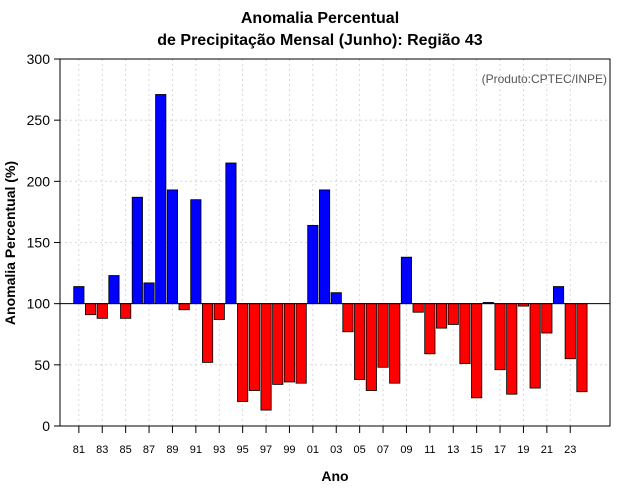 This screenshot has height=500, width=640. I want to click on x-tick-label: 01, so click(313, 450).